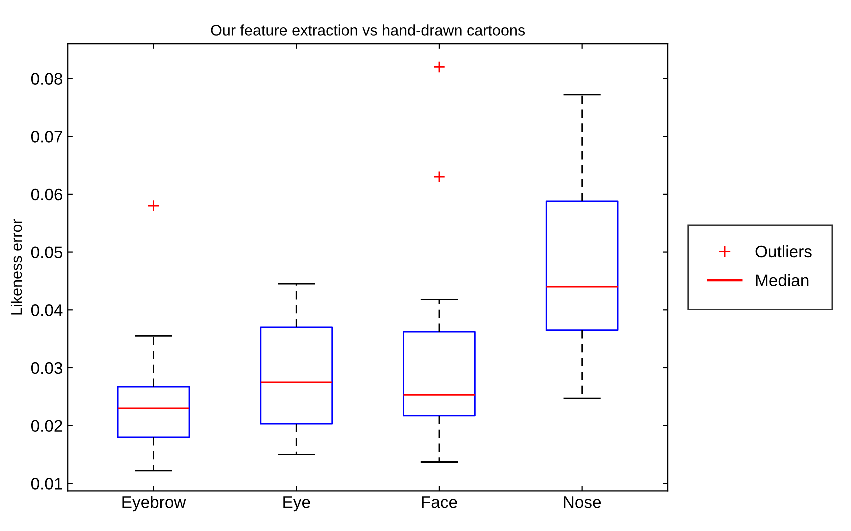 The width and height of the screenshot is (851, 531). I want to click on chart-title: Our feature extraction vs hand-drawn cartoons, so click(368, 30).